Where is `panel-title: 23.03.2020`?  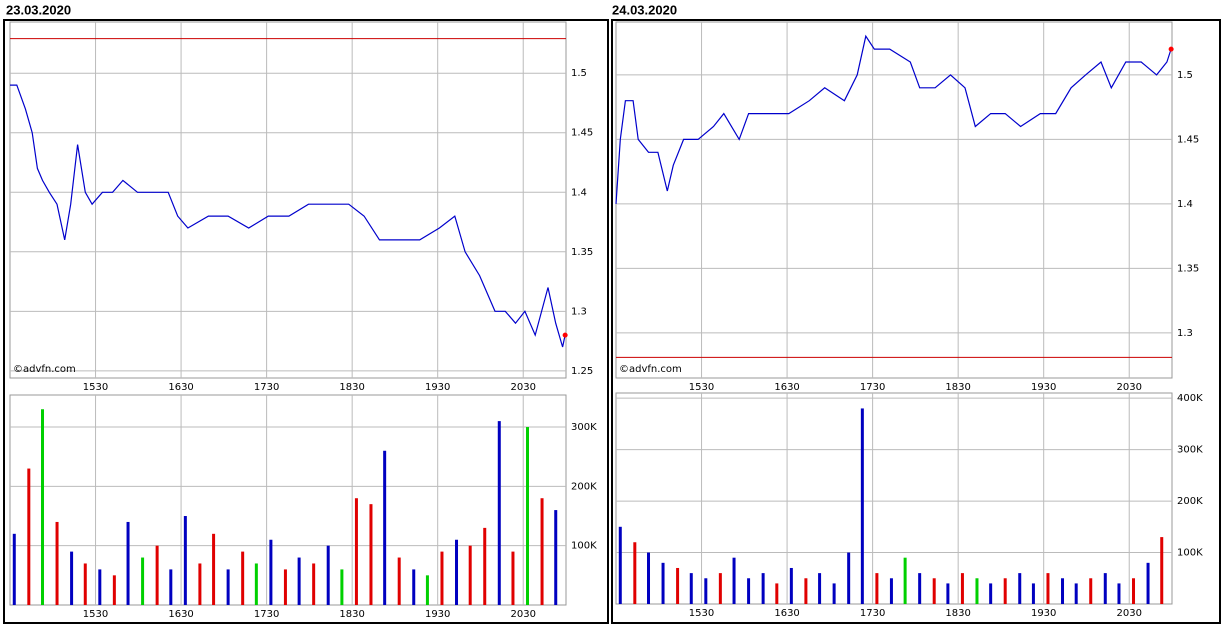 panel-title: 23.03.2020 is located at coordinates (38, 9).